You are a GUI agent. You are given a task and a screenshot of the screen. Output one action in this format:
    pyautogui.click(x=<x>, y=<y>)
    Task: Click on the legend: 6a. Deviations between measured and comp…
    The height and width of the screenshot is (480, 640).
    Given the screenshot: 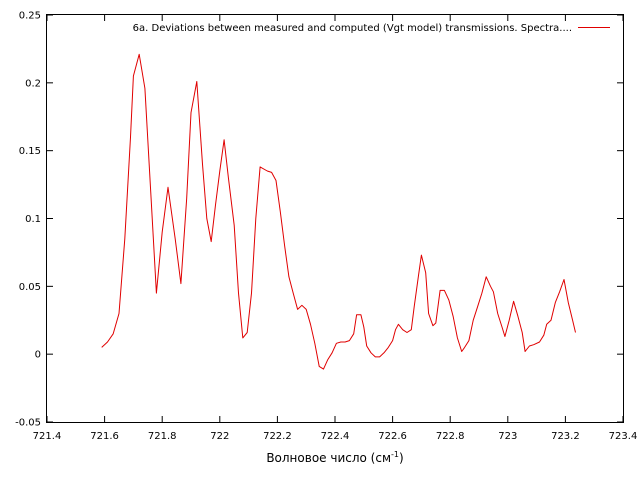 What is the action you would take?
    pyautogui.click(x=371, y=28)
    